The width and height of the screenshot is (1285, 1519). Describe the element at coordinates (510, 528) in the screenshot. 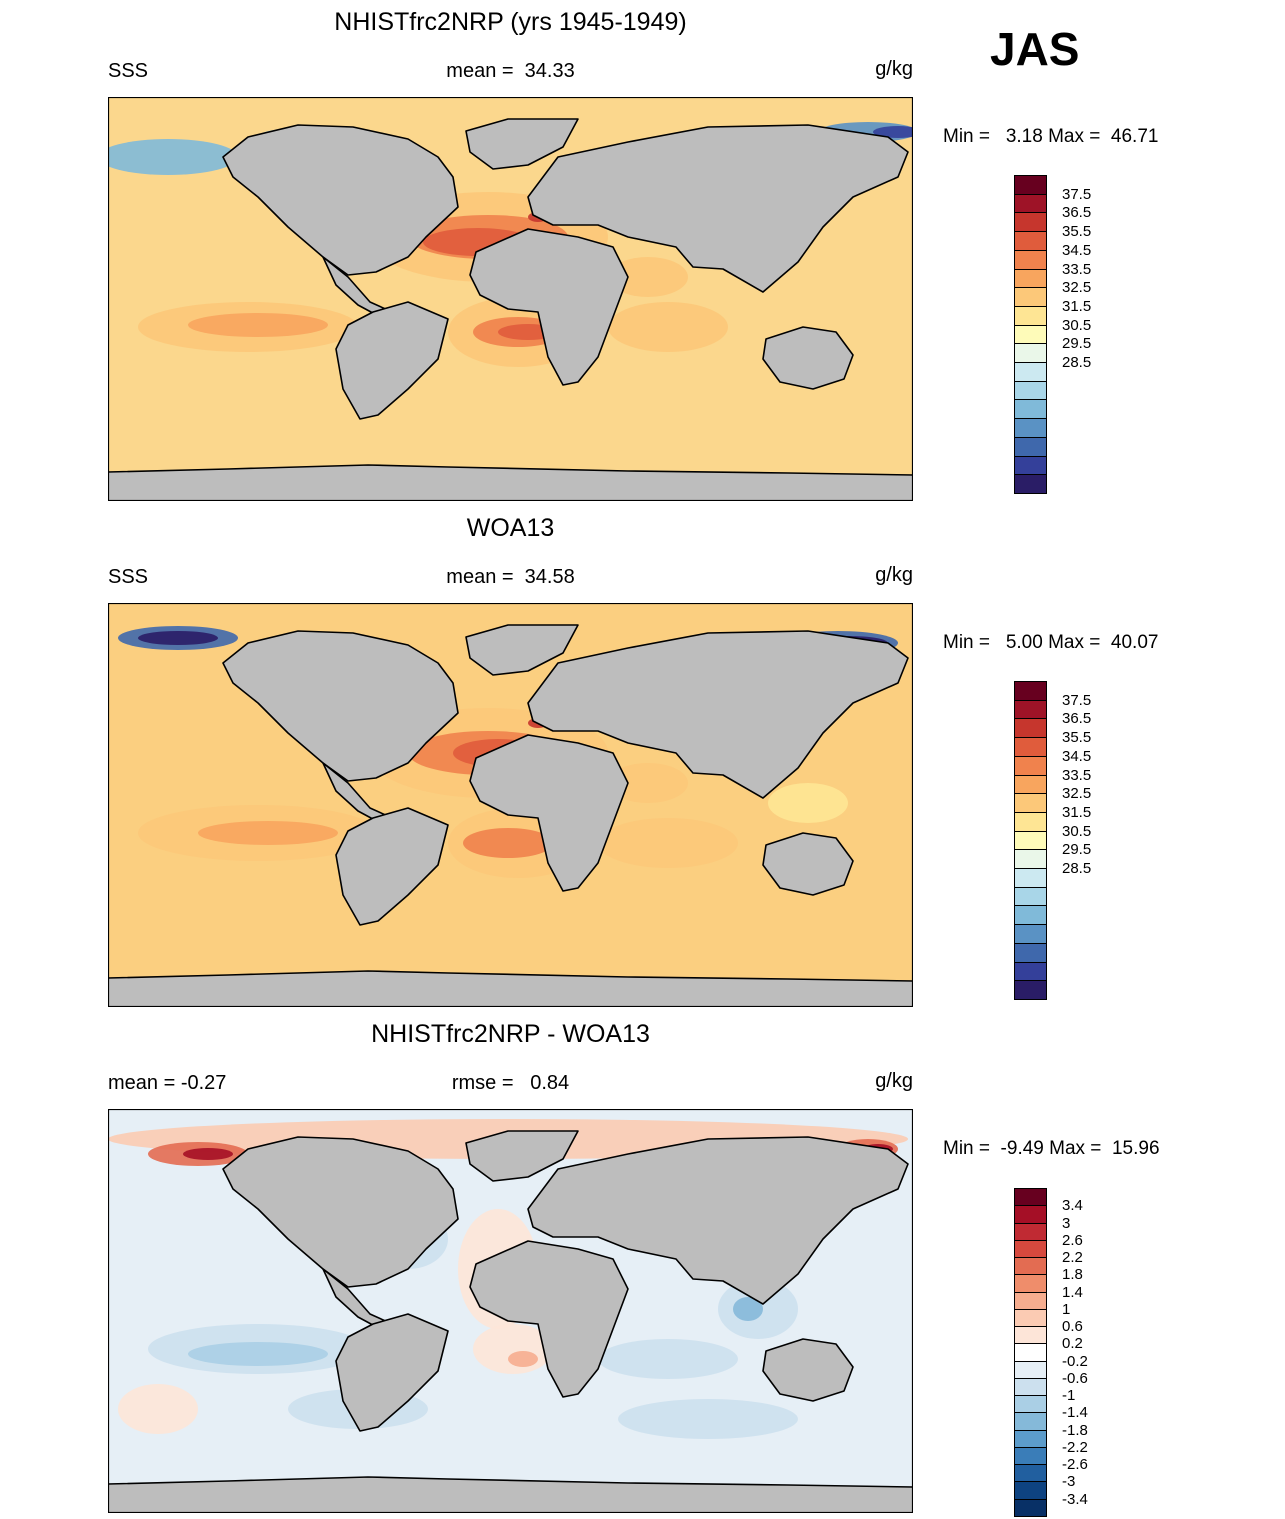

I see `panel-title: WOA13` at that location.